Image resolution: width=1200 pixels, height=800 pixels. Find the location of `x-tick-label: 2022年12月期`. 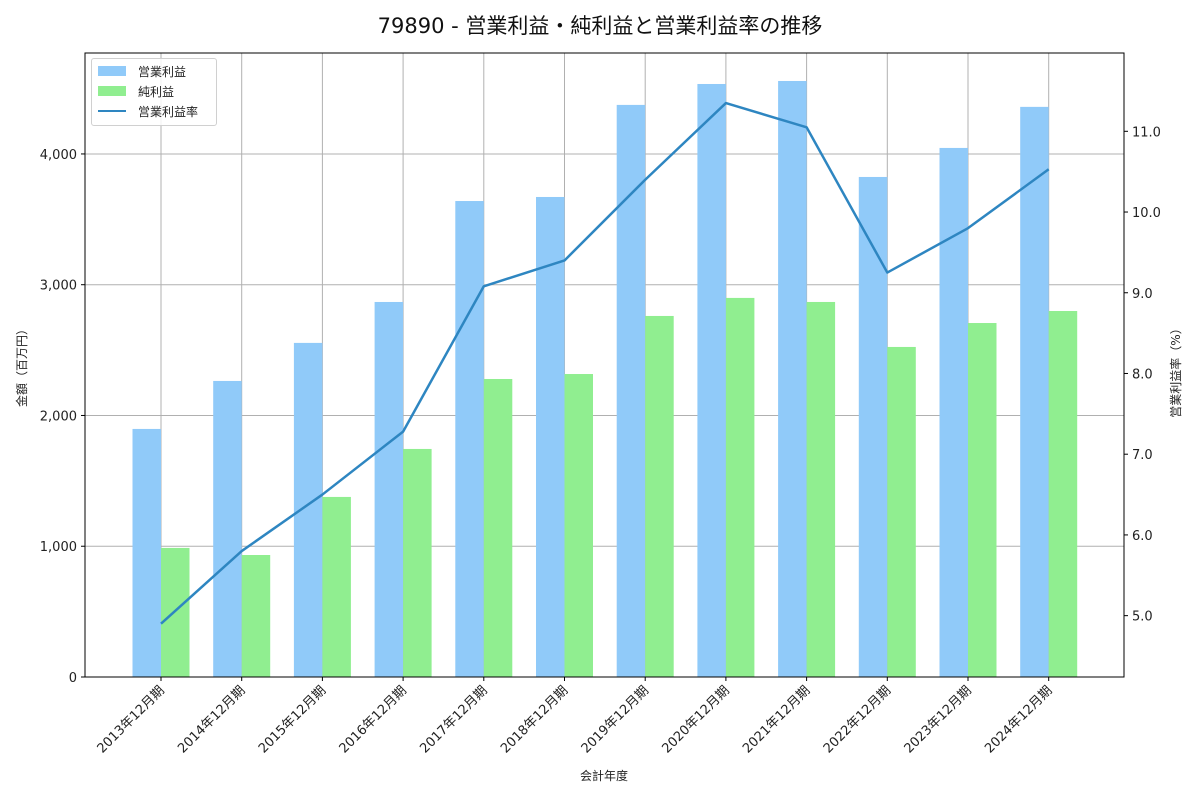

x-tick-label: 2022年12月期 is located at coordinates (857, 719).